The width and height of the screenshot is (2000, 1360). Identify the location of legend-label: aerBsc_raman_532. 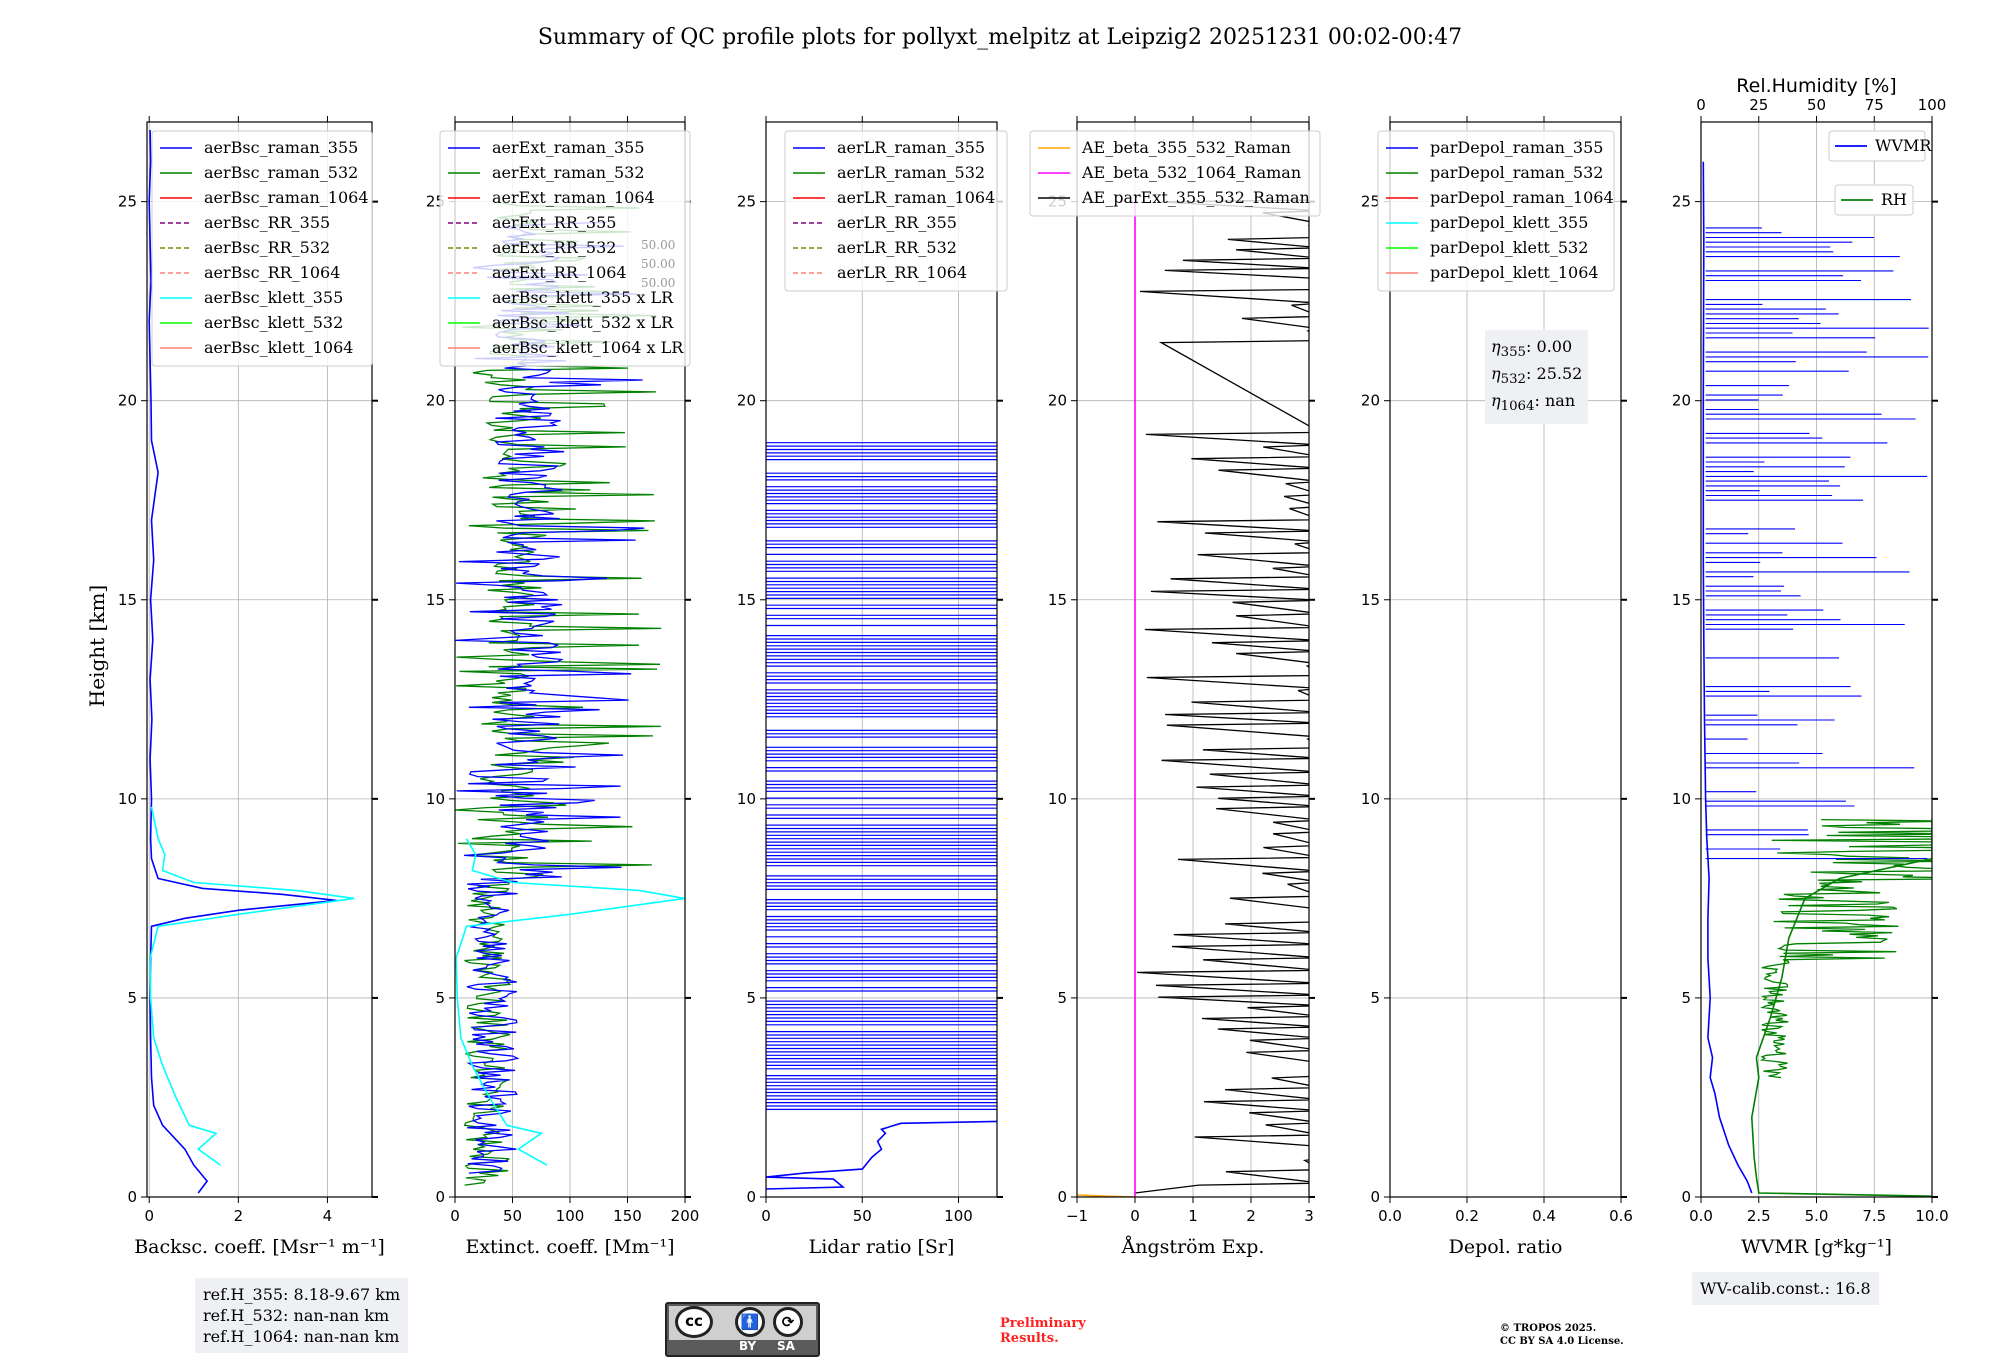
(281, 172).